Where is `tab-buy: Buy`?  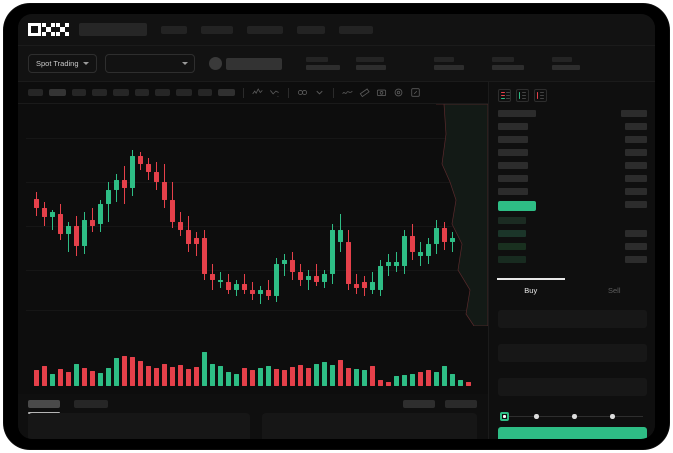 tab-buy: Buy is located at coordinates (531, 290).